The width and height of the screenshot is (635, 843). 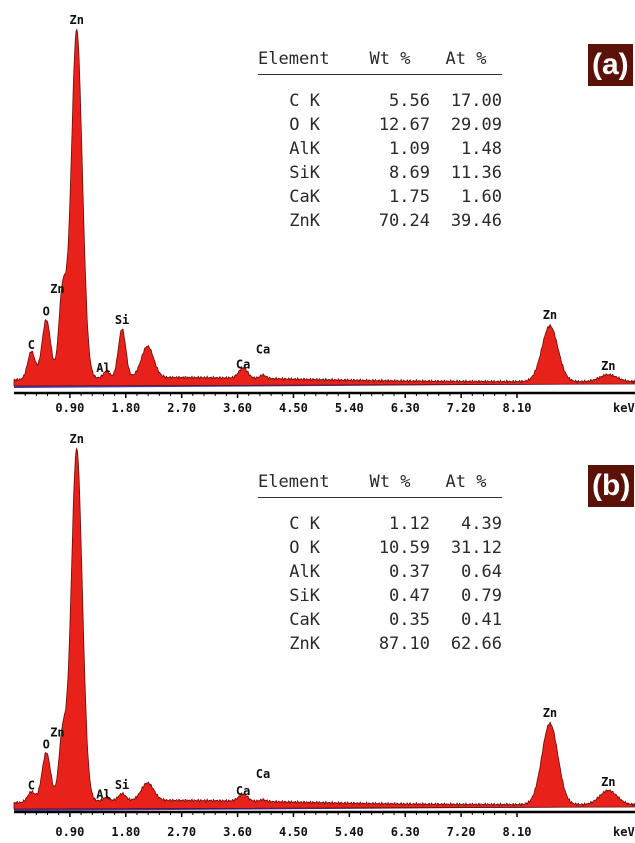 I want to click on cell-at: 0.79, so click(x=466, y=596).